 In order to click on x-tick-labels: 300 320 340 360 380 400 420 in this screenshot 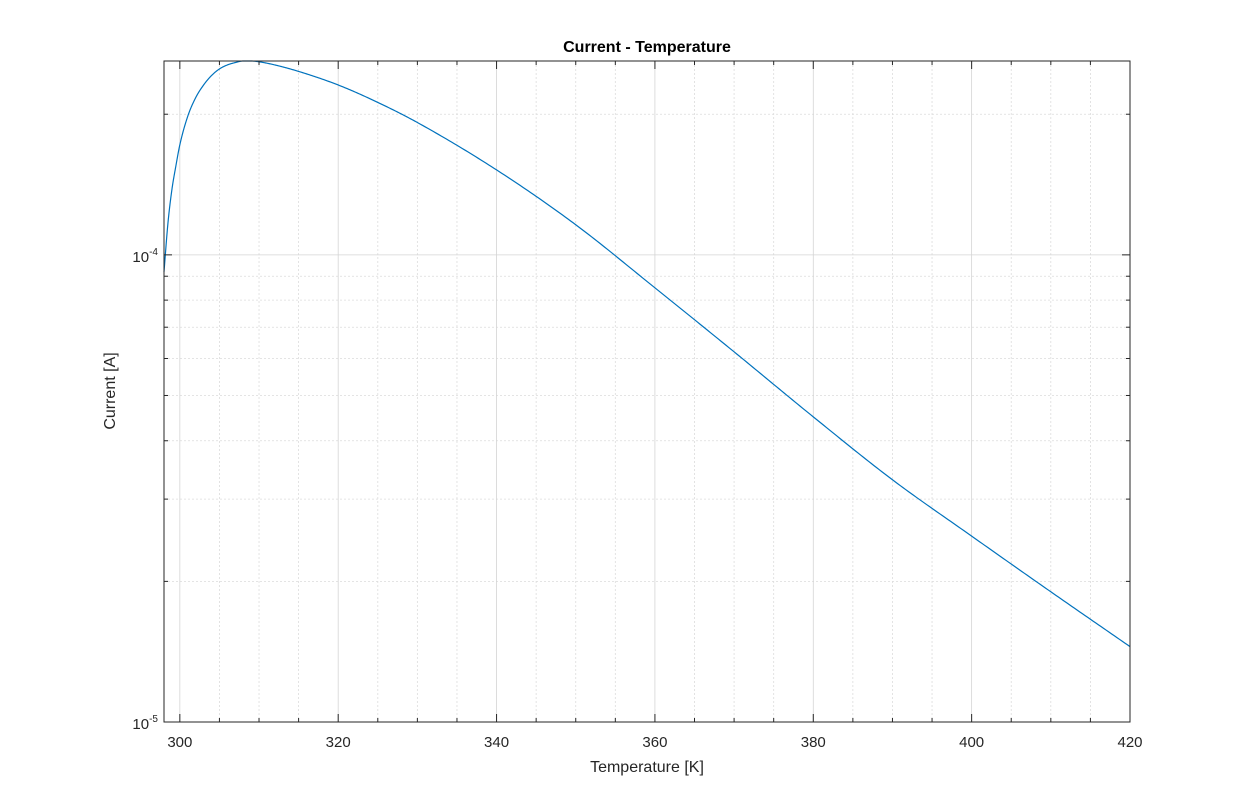, I will do `click(654, 742)`.